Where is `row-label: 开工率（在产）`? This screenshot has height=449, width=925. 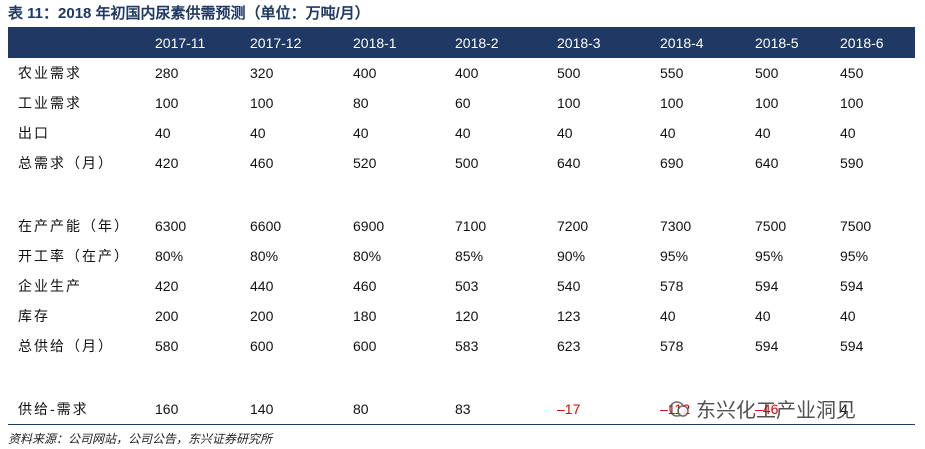
row-label: 开工率（在产） is located at coordinates (74, 256).